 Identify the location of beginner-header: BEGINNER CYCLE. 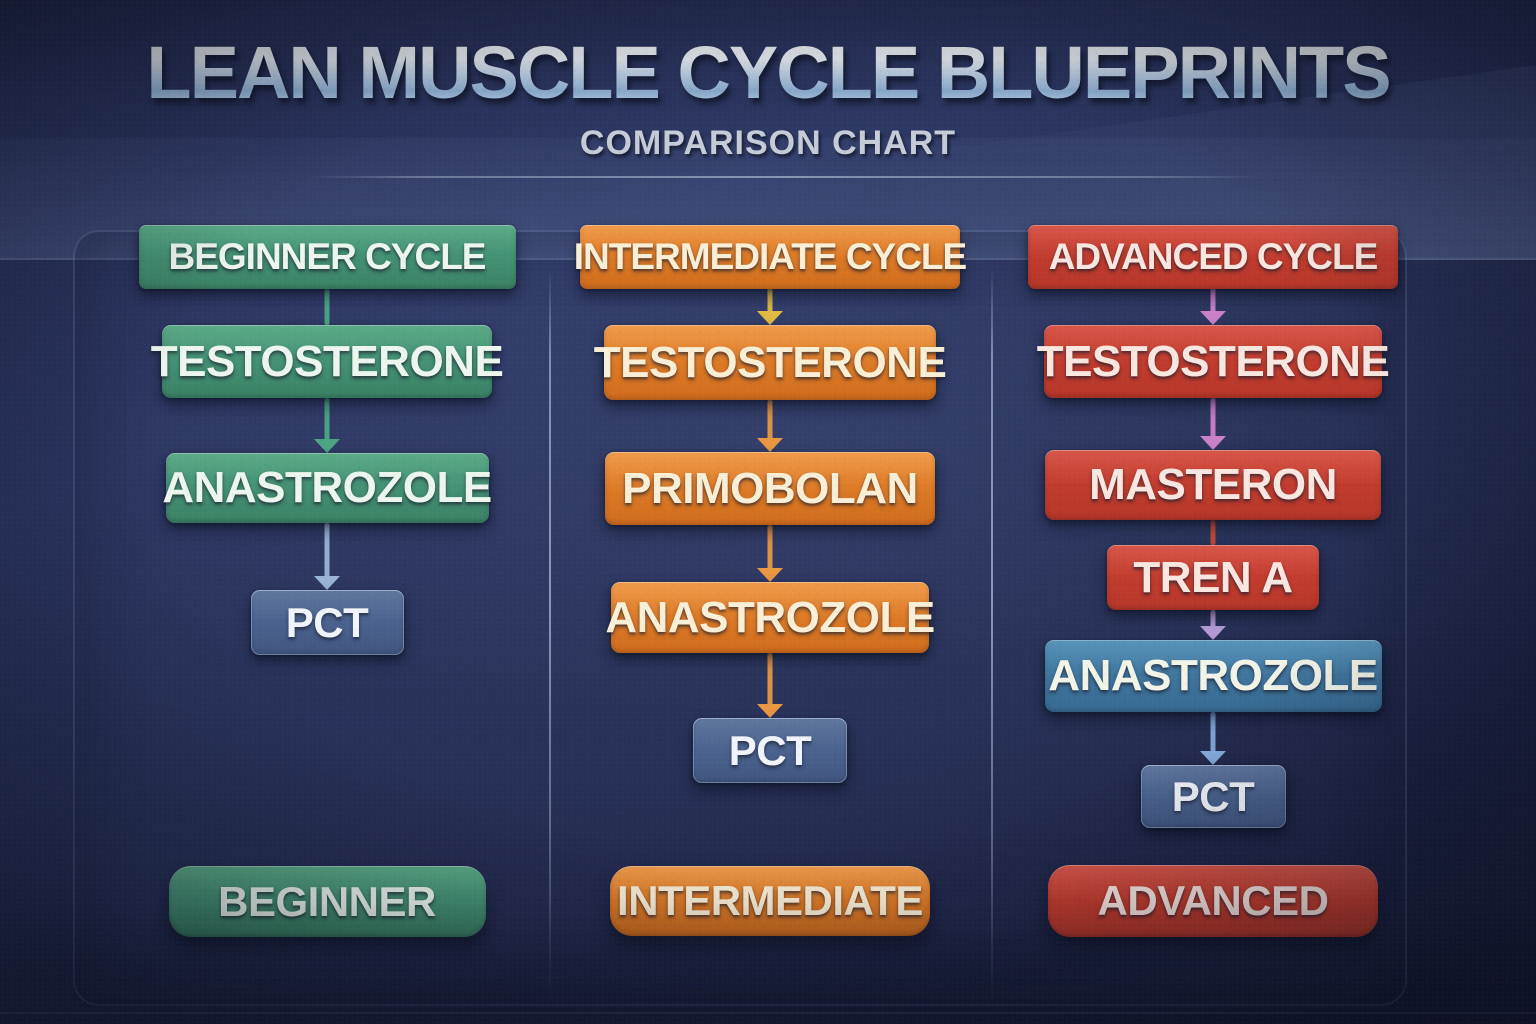
(327, 257).